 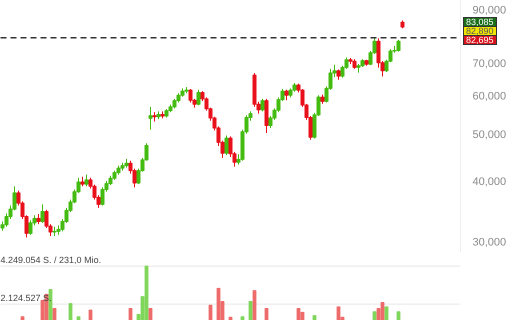 What do you see at coordinates (489, 182) in the screenshot?
I see `y-tick-label: 40,000` at bounding box center [489, 182].